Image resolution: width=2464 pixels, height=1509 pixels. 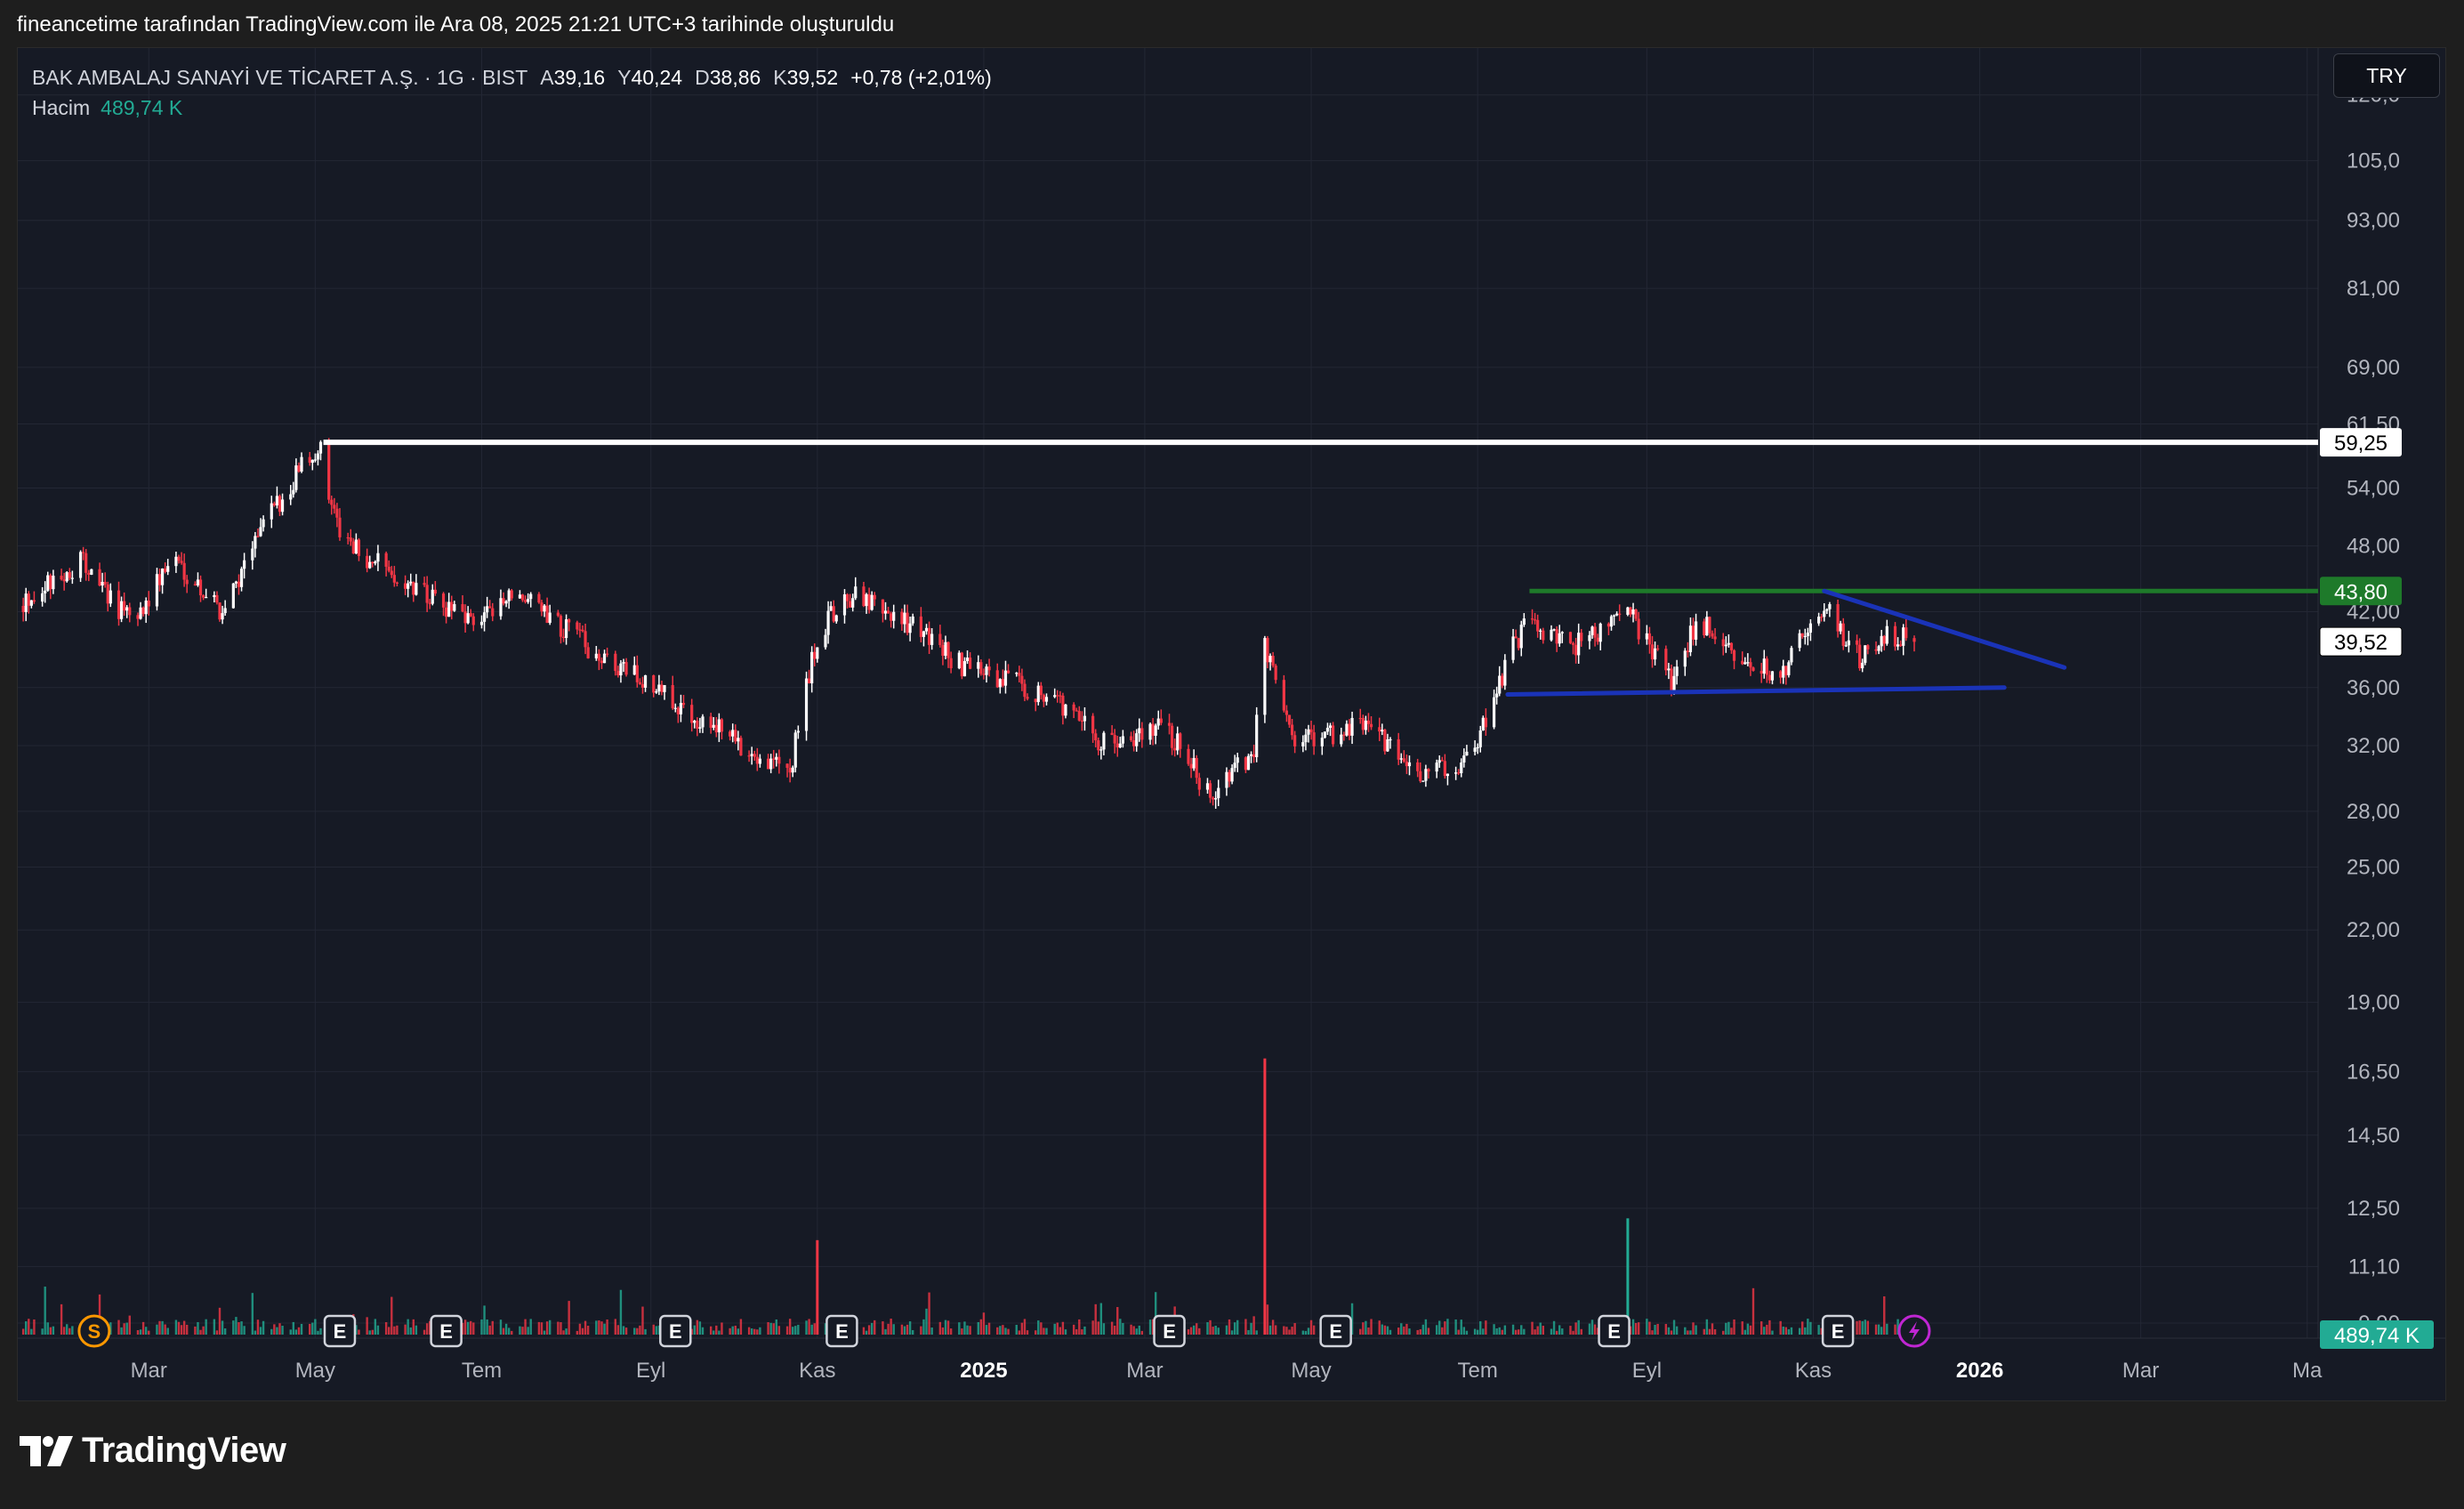 What do you see at coordinates (153, 1451) in the screenshot?
I see `tradingview-logo: TradingView` at bounding box center [153, 1451].